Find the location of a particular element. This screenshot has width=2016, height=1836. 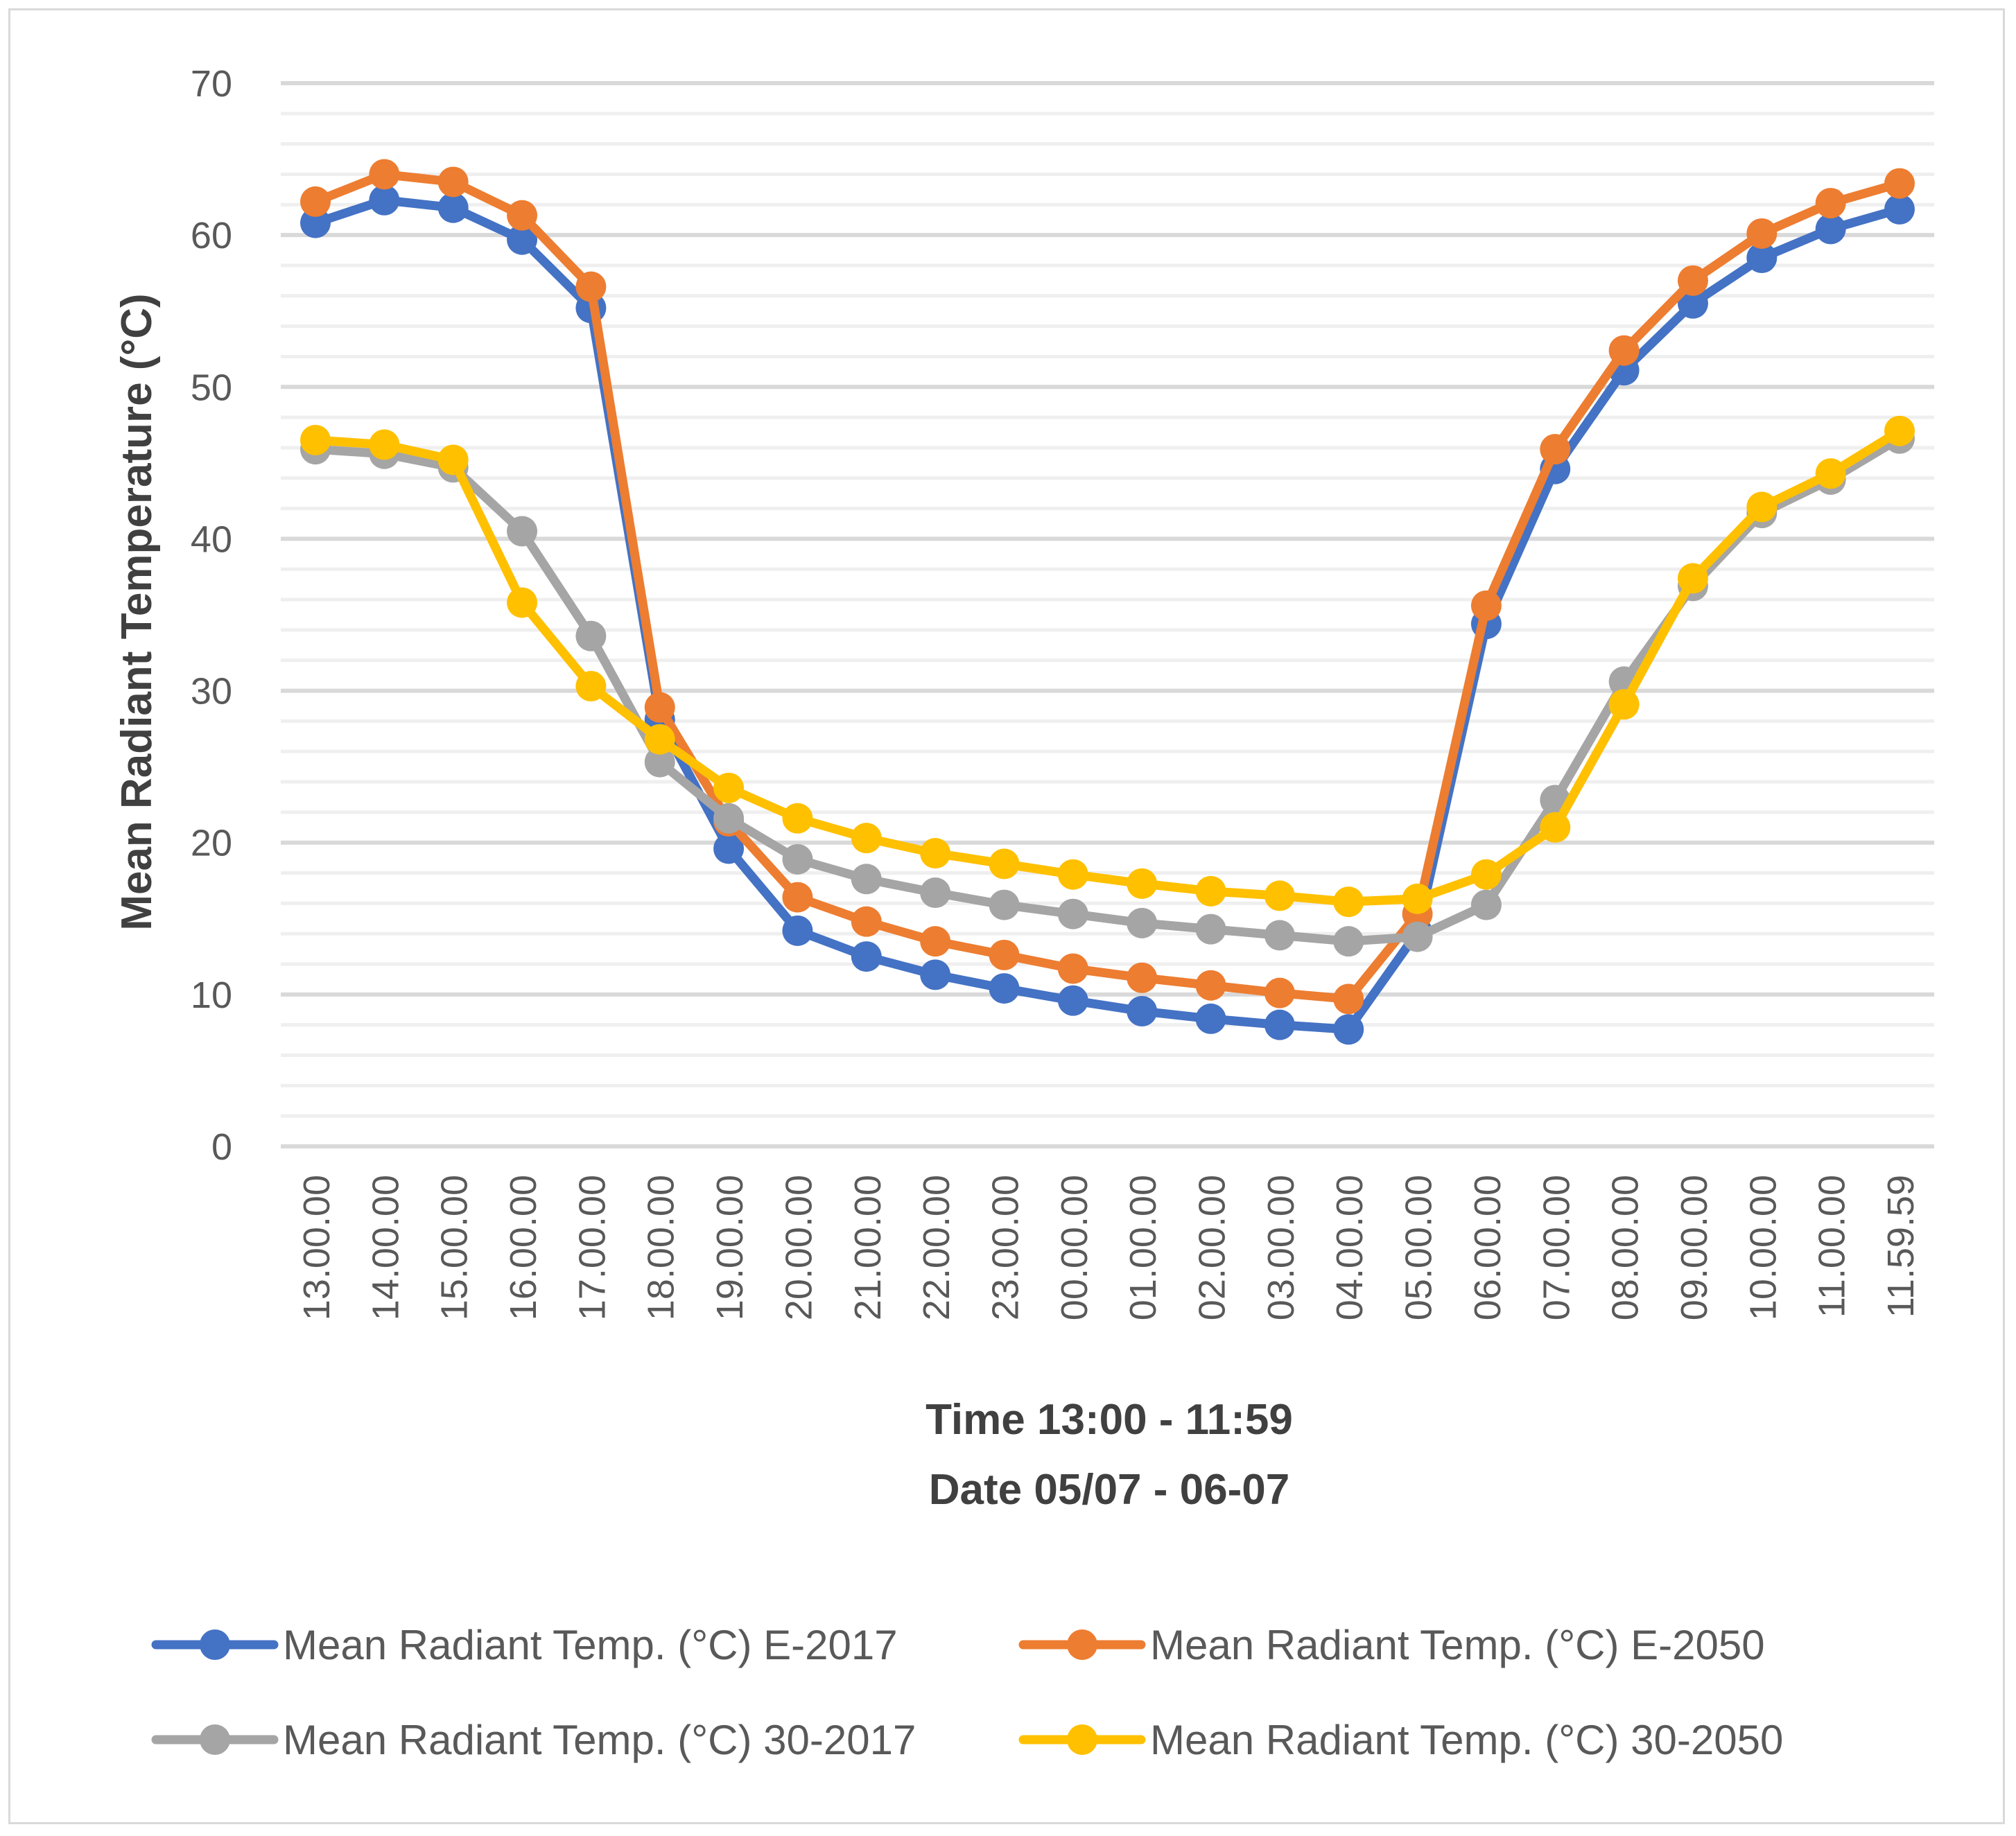

y-tick-label: 40 is located at coordinates (212, 539).